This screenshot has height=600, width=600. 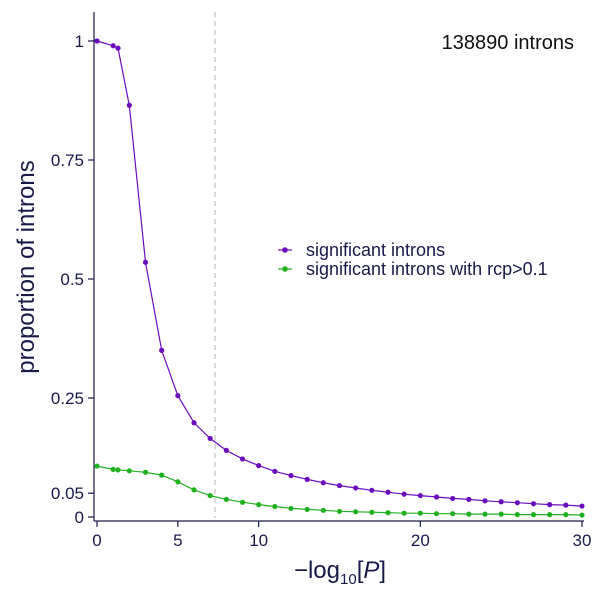 I want to click on x-tick-label: 5, so click(x=177, y=540).